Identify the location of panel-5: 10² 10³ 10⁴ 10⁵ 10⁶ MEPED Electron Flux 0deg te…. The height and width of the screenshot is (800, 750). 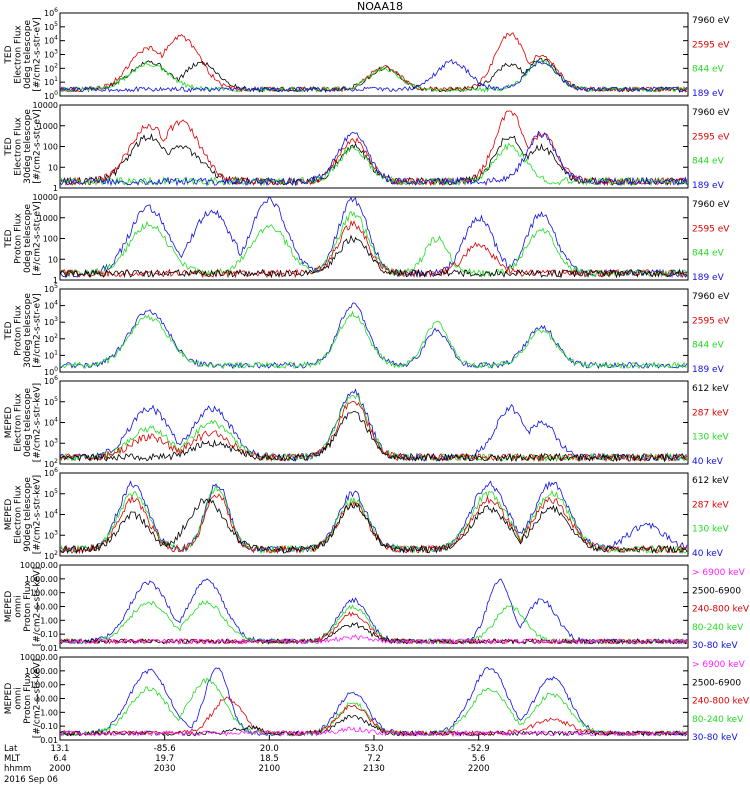
(367, 422).